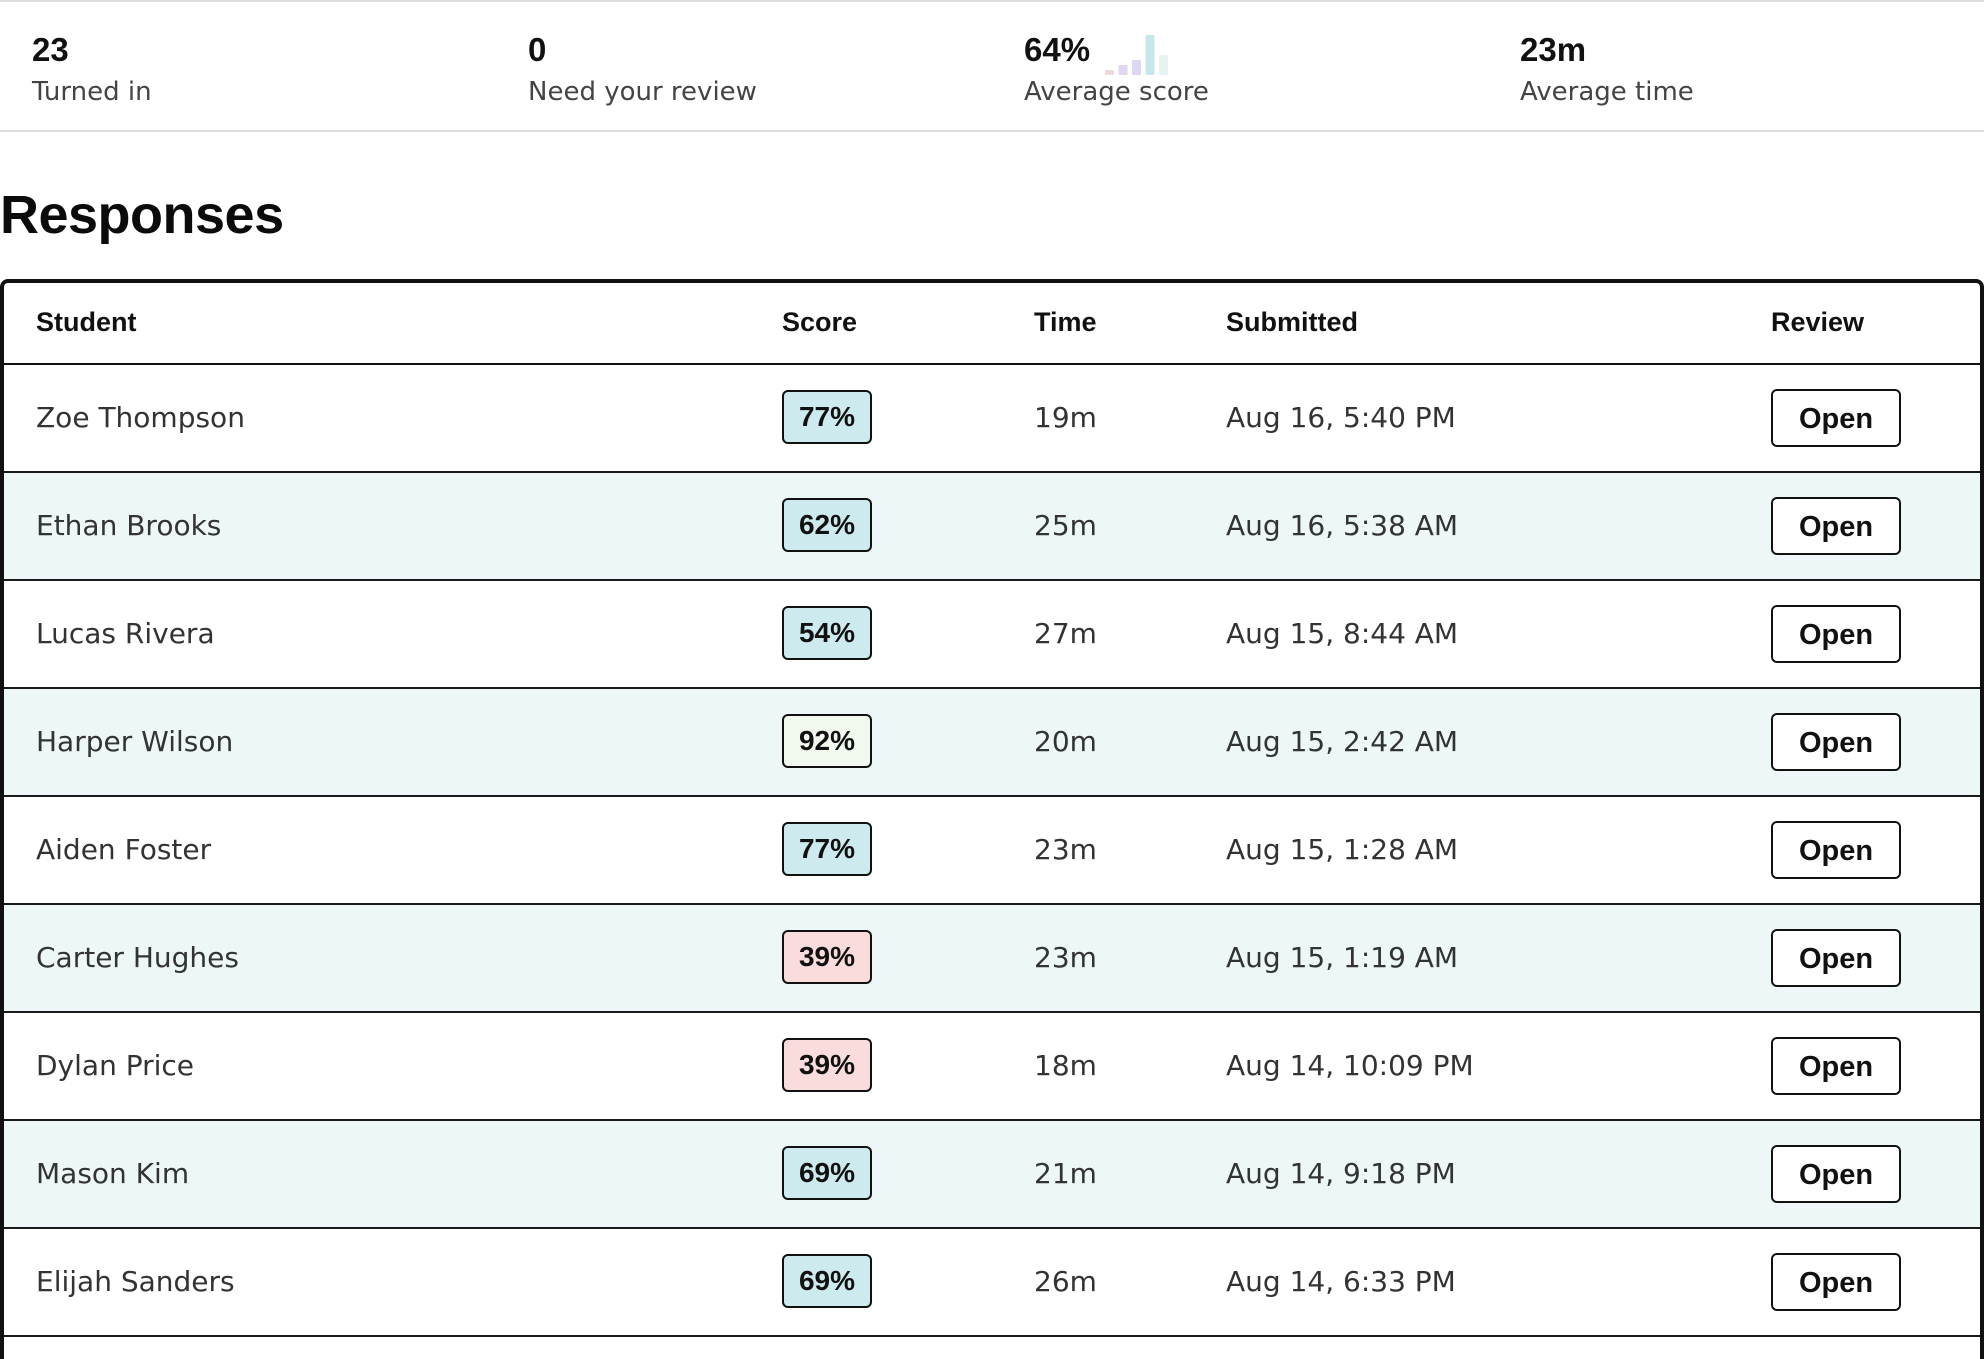 The height and width of the screenshot is (1359, 1984). I want to click on table-row: Dylan Price 39% 18m Aug 14, 10:09 PM Open, so click(992, 1067).